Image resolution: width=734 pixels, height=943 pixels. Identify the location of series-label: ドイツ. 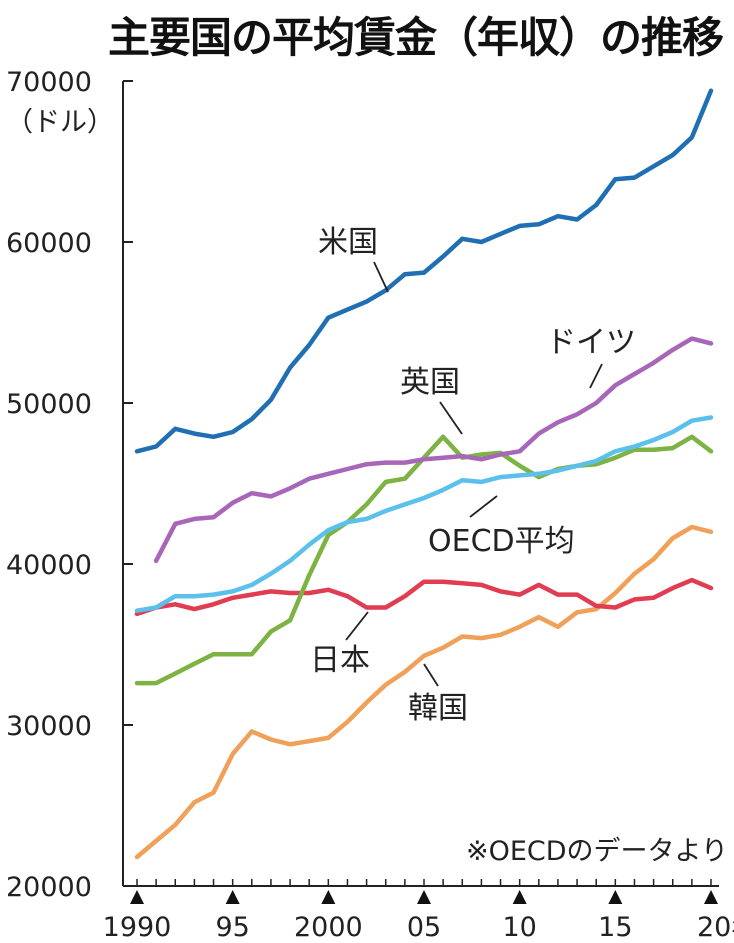
(591, 342).